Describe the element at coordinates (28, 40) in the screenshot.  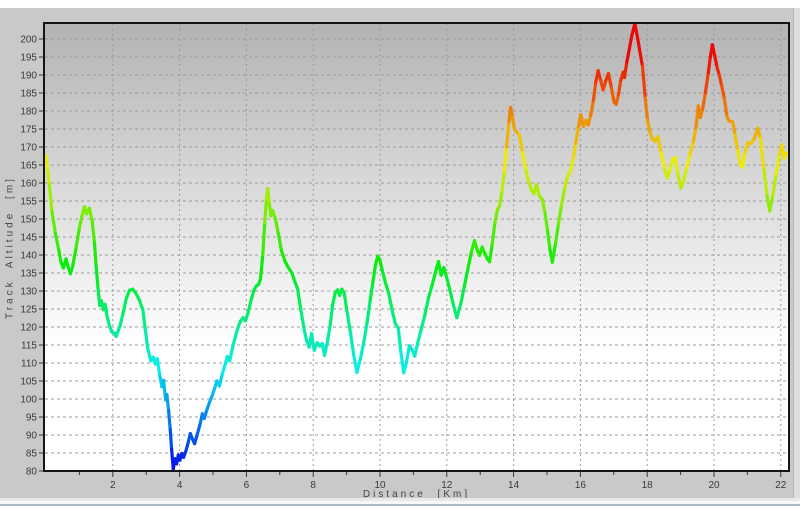
I see `y-tick-label: 200` at that location.